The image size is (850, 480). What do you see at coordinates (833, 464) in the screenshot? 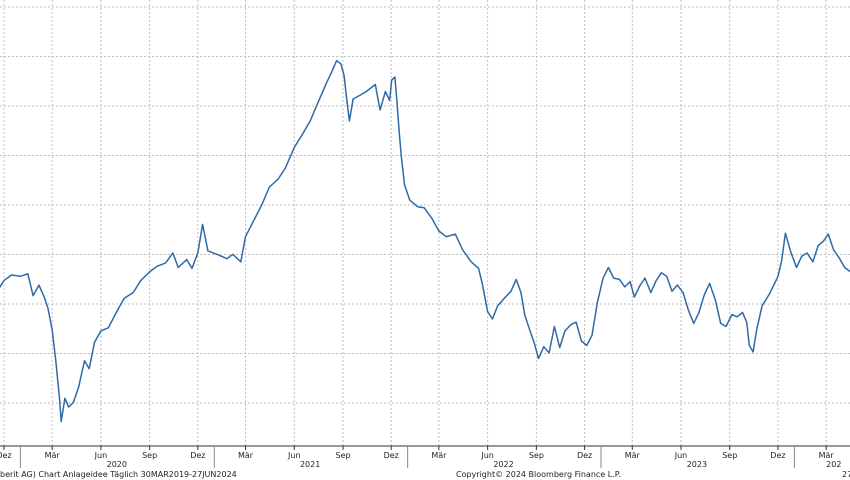
I see `year-label: 202` at bounding box center [833, 464].